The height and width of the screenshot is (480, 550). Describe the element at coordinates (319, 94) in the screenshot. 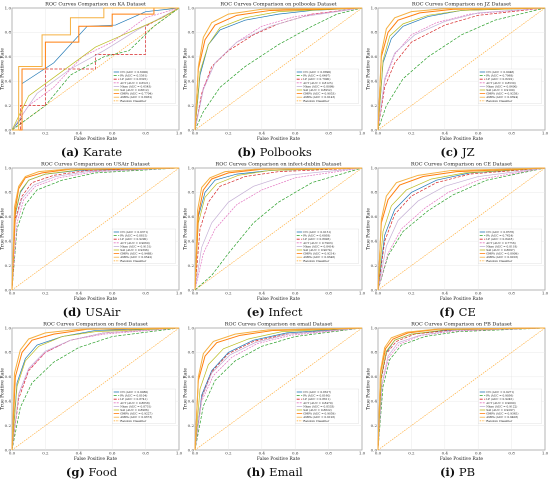

I see `legend-entry-gmpa: GMPA (AUC = 0.9053)` at that location.